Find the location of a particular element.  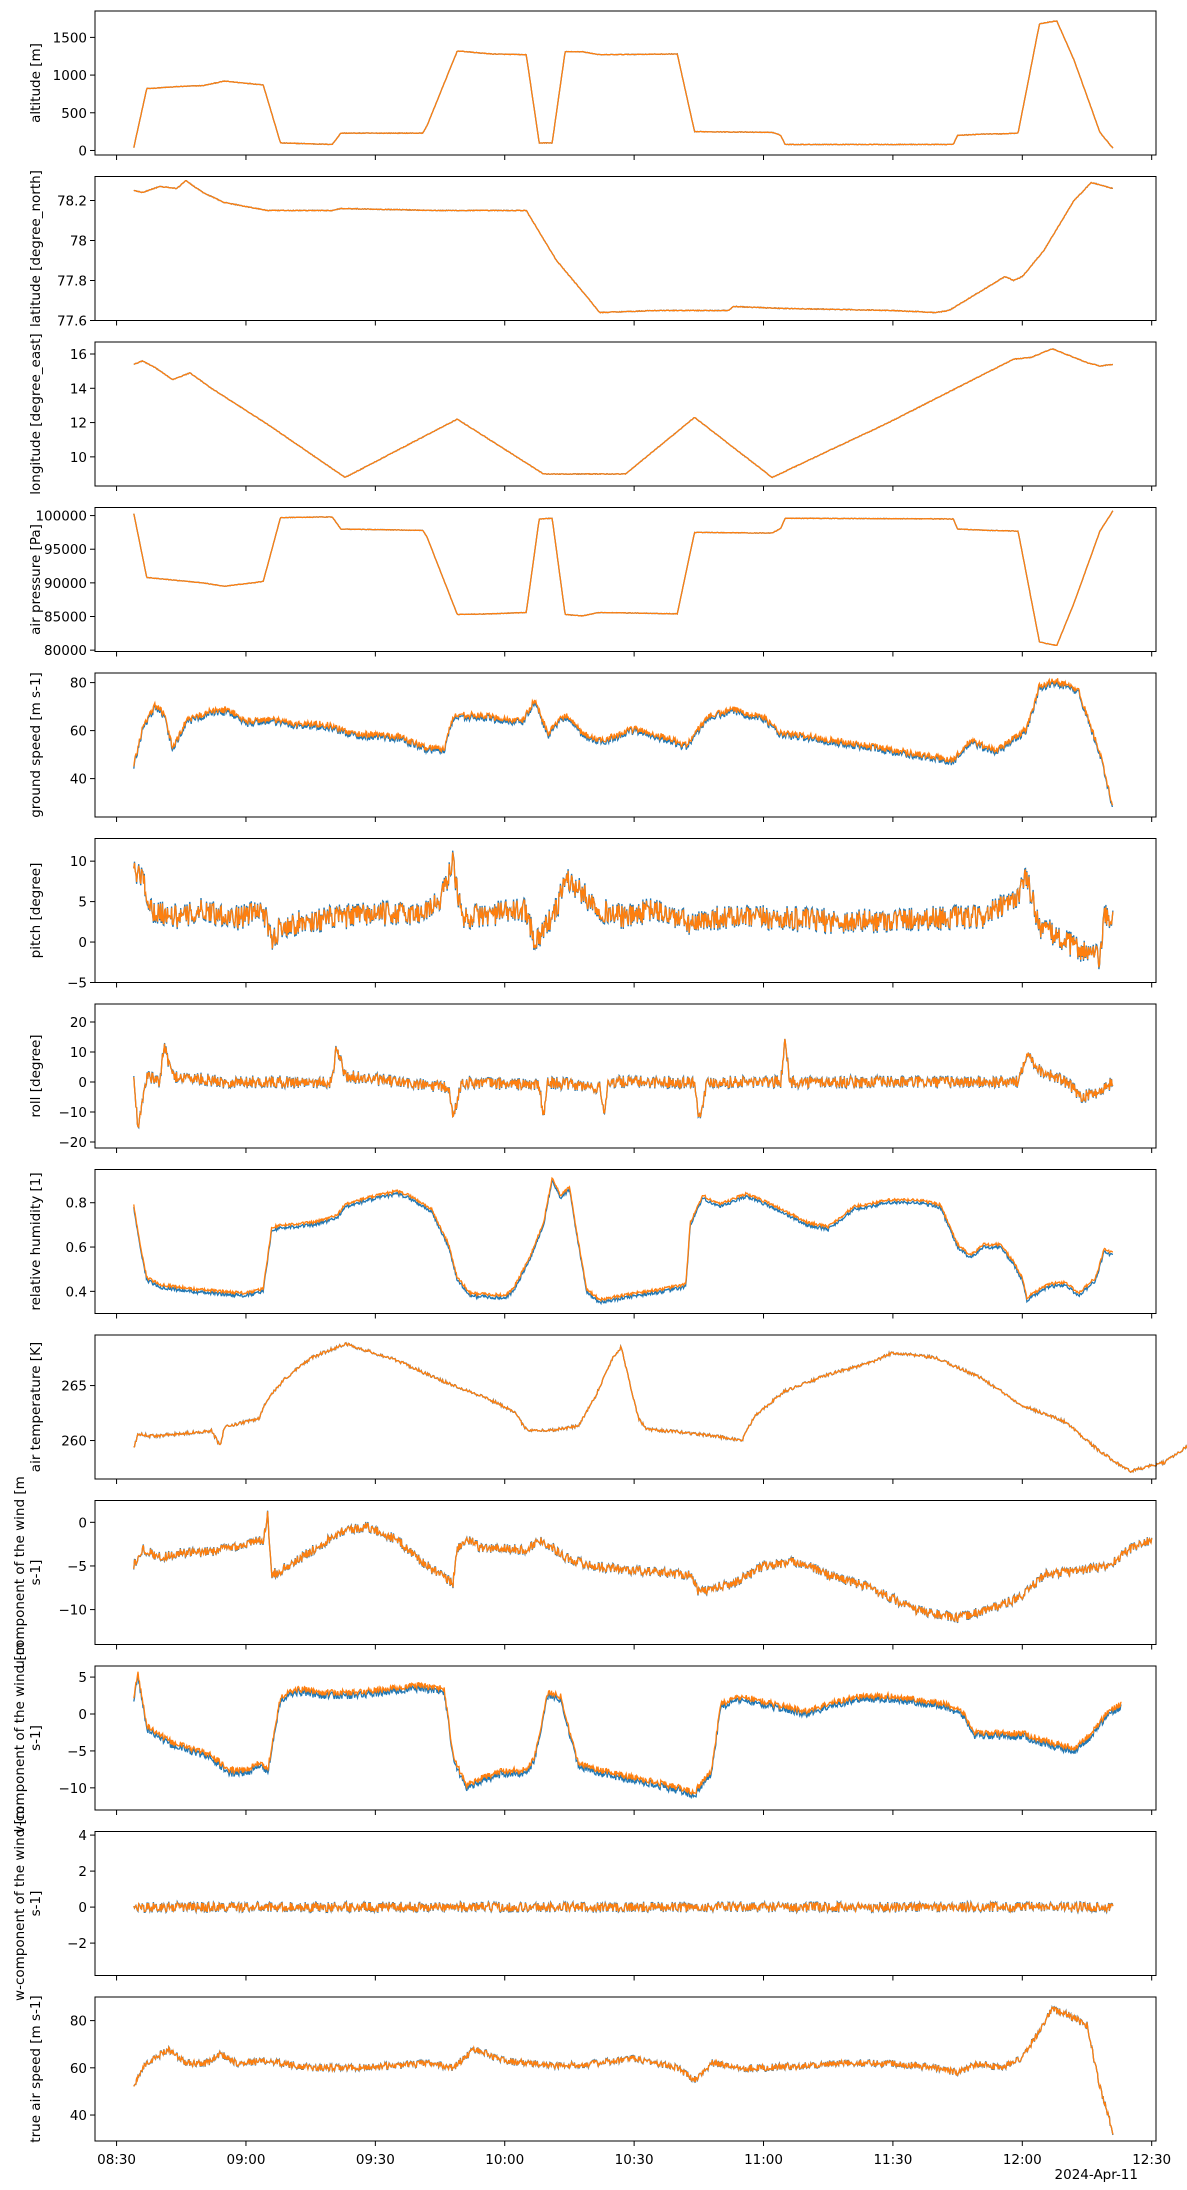

panel-w-component-of-the-wind-m-s-1: −2 0 2 4 w-component of the wind [m s-1] is located at coordinates (584, 1903).